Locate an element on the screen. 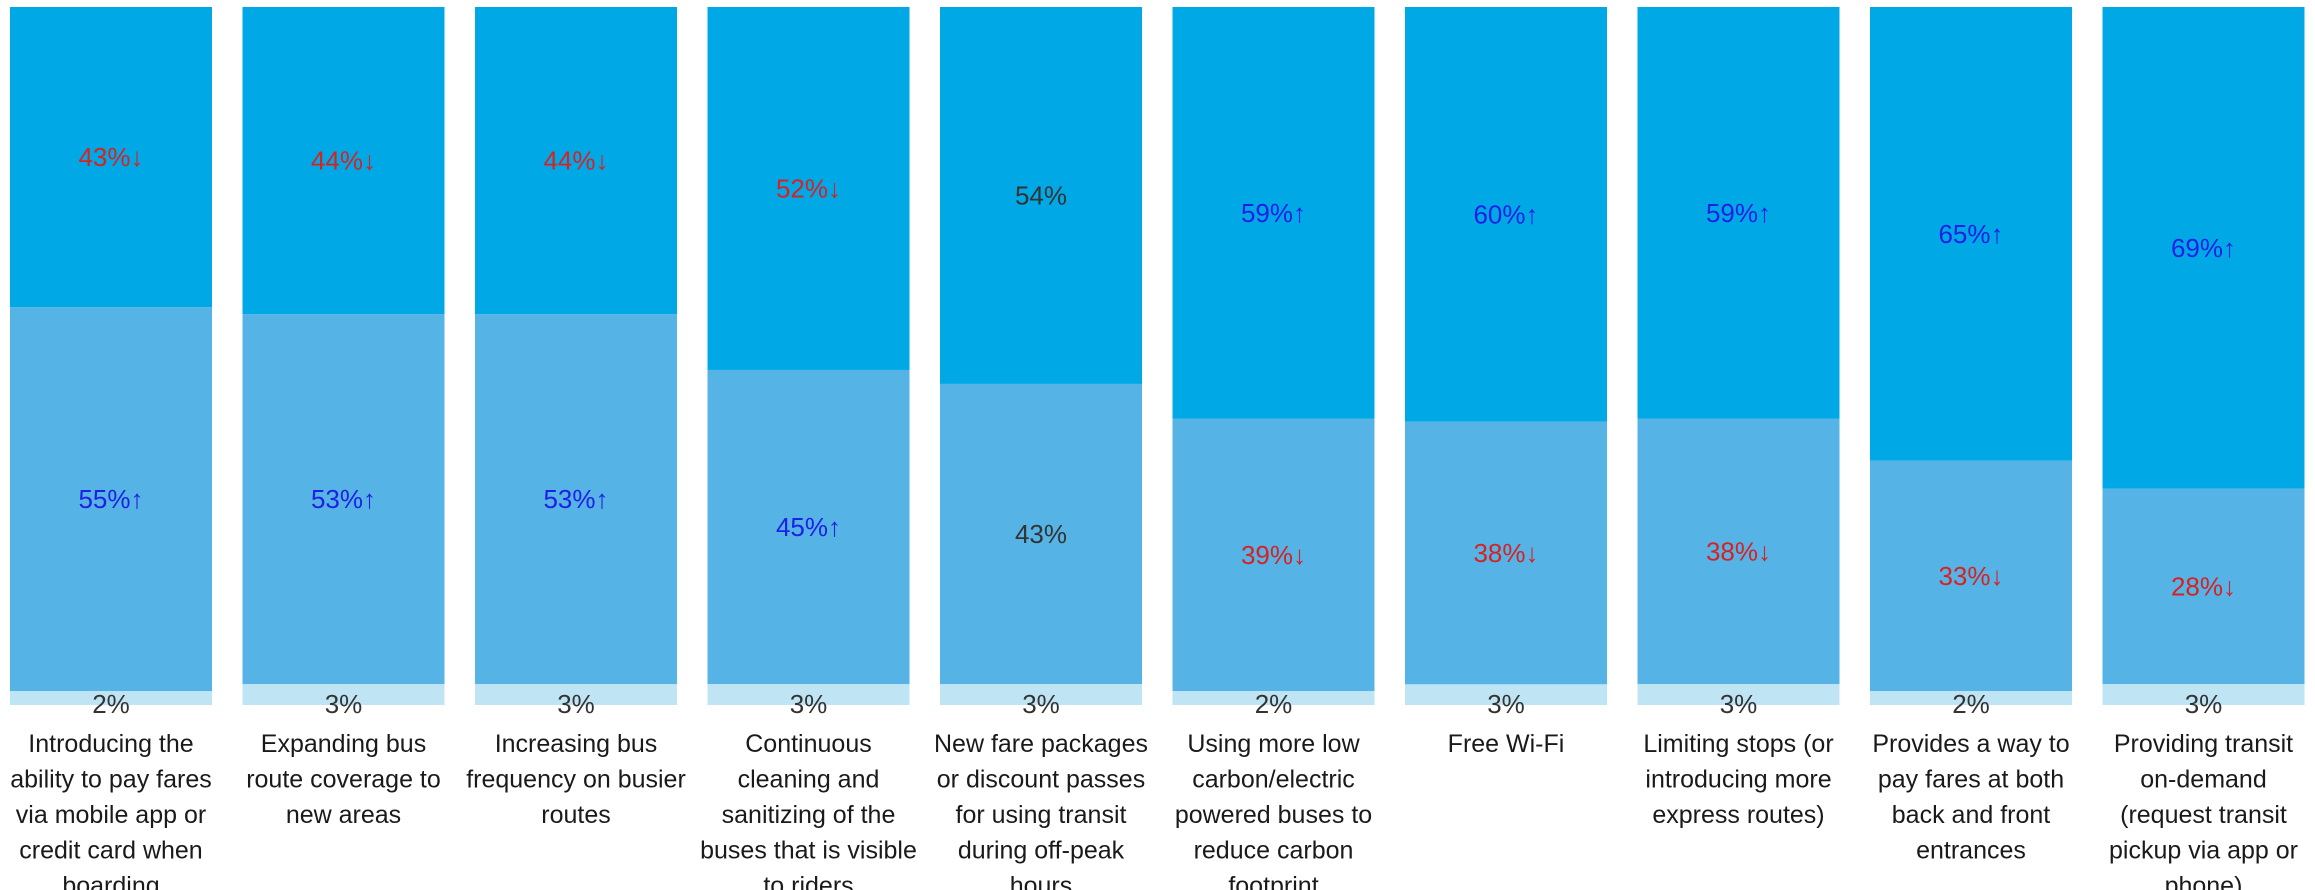 The image size is (2315, 890). data-label: 52%↓ is located at coordinates (808, 188).